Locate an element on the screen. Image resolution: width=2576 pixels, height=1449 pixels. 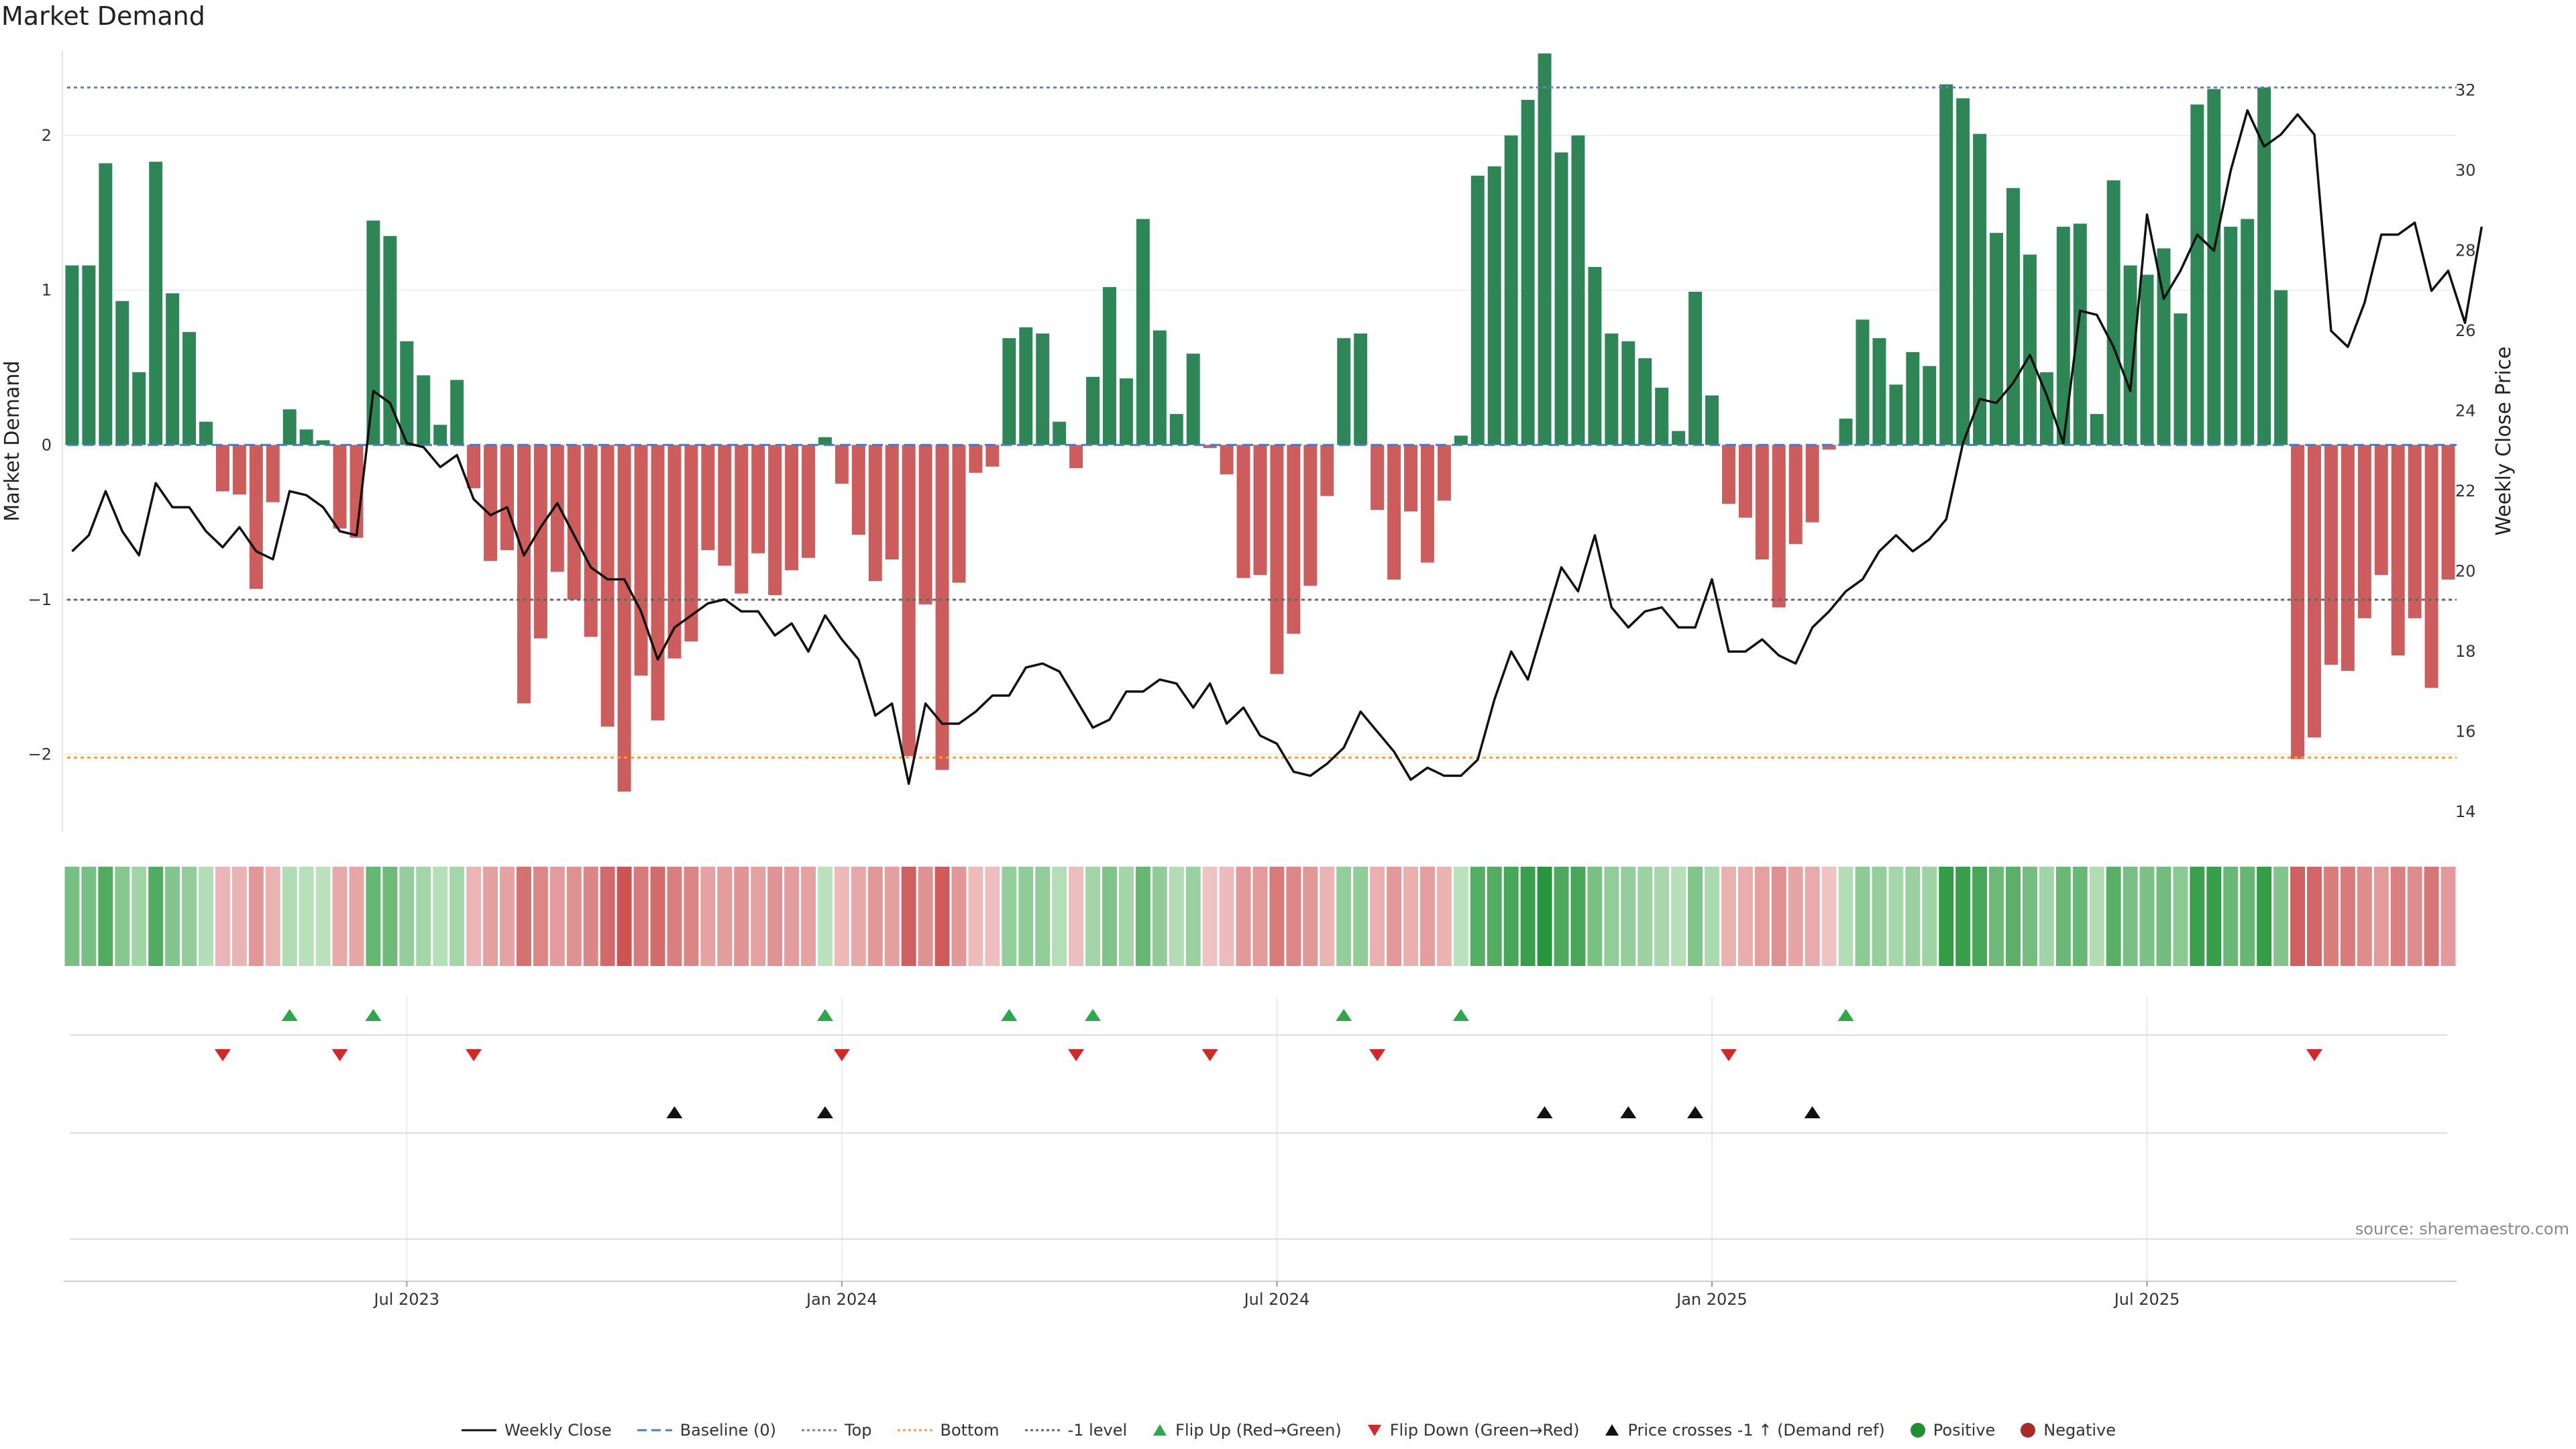
y-tick-label: −2 is located at coordinates (40, 754).